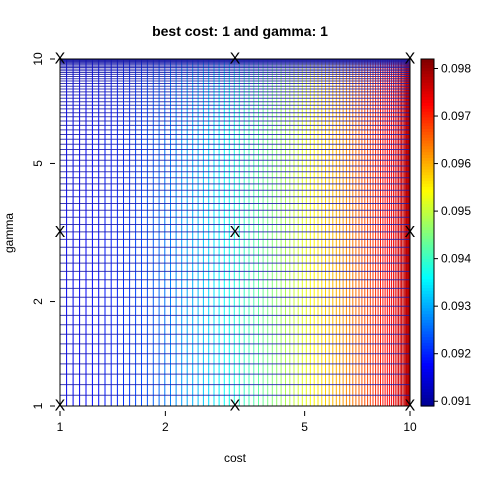 Image resolution: width=480 pixels, height=485 pixels. Describe the element at coordinates (456, 69) in the screenshot. I see `colorbar-tick-label: 0.098` at that location.